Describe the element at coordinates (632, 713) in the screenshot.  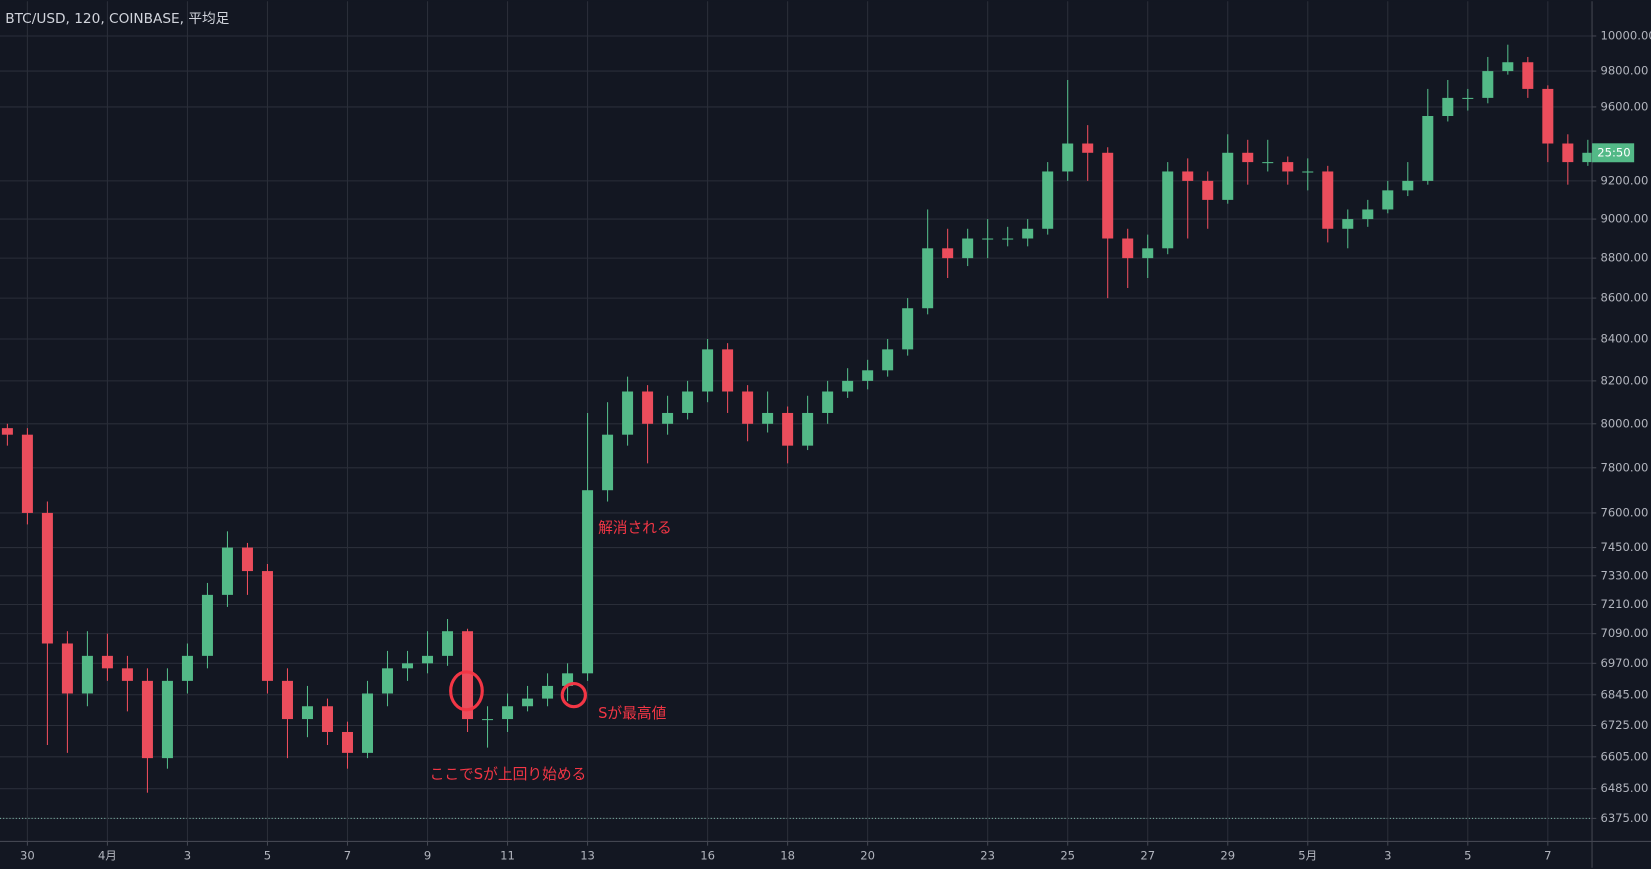
I see `annotation: Sが最高値` at that location.